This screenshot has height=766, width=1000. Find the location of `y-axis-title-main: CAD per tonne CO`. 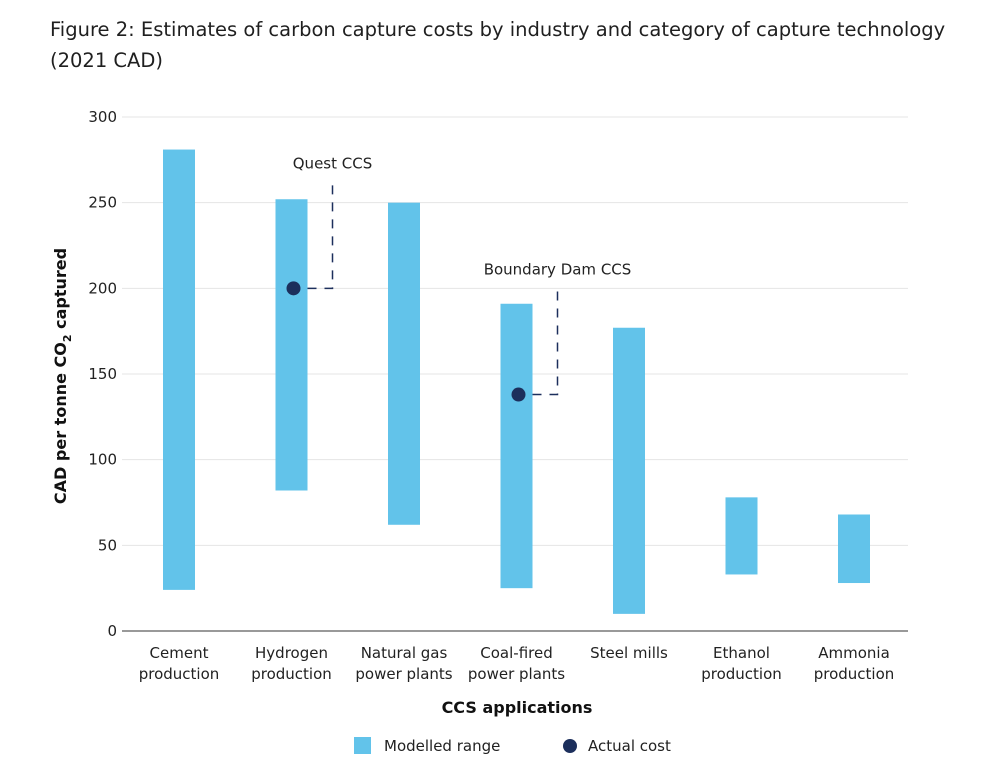

y-axis-title-main: CAD per tonne CO is located at coordinates (60, 423).